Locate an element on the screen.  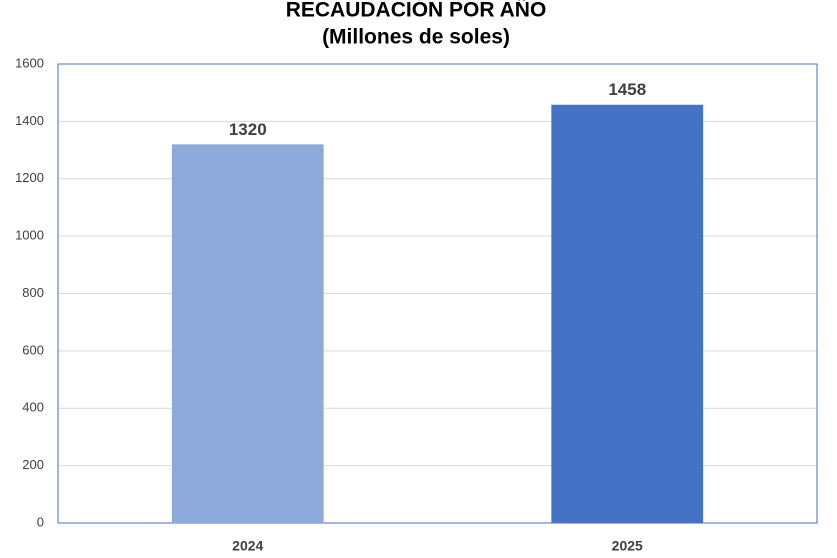
y-tick-label: 800 is located at coordinates (33, 292).